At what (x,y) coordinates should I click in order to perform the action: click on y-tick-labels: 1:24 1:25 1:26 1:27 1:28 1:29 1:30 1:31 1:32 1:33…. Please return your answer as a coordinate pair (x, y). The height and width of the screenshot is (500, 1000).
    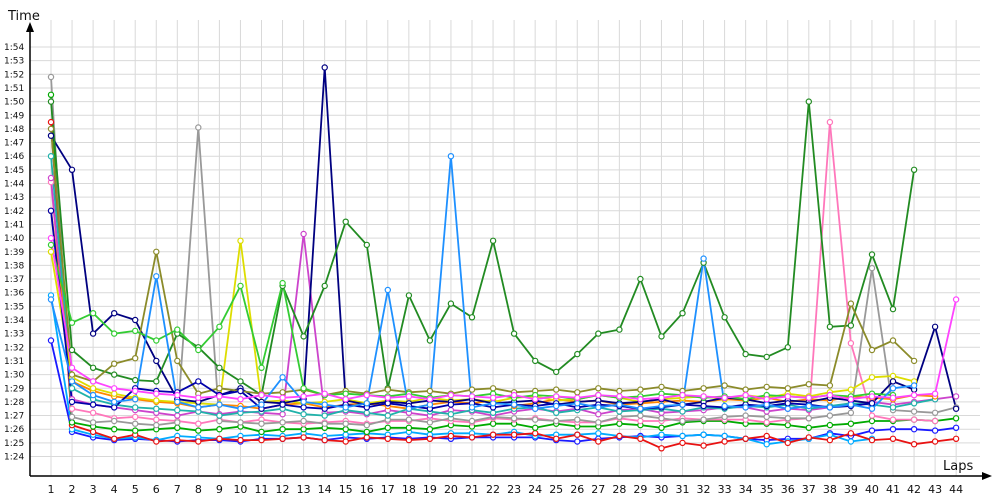
    Looking at the image, I should click on (14, 253).